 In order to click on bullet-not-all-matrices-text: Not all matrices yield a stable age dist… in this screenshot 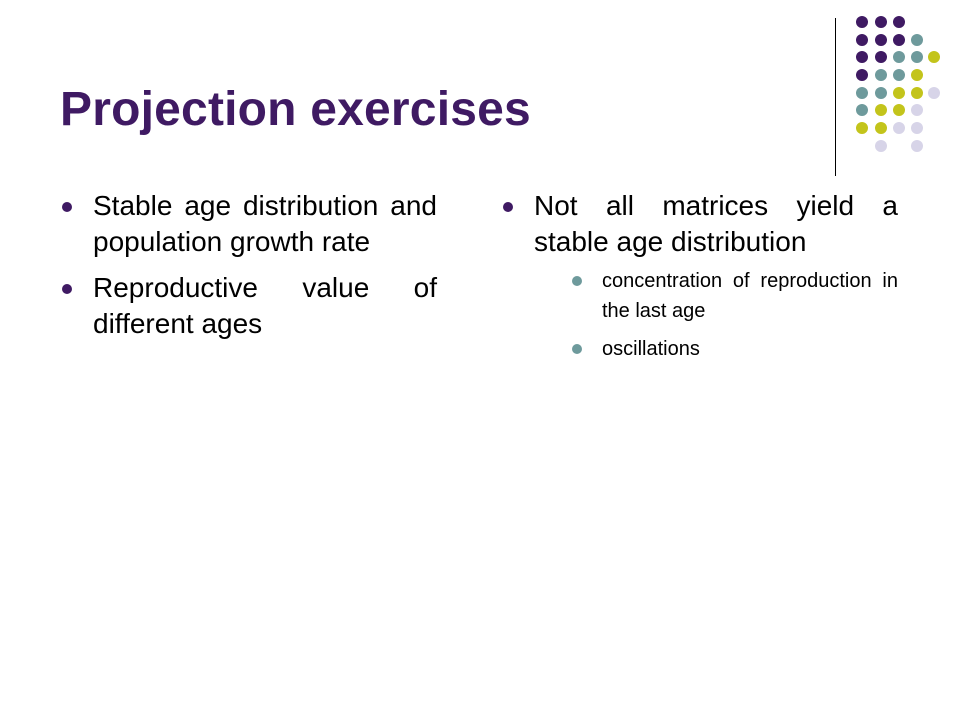, I will do `click(716, 223)`.